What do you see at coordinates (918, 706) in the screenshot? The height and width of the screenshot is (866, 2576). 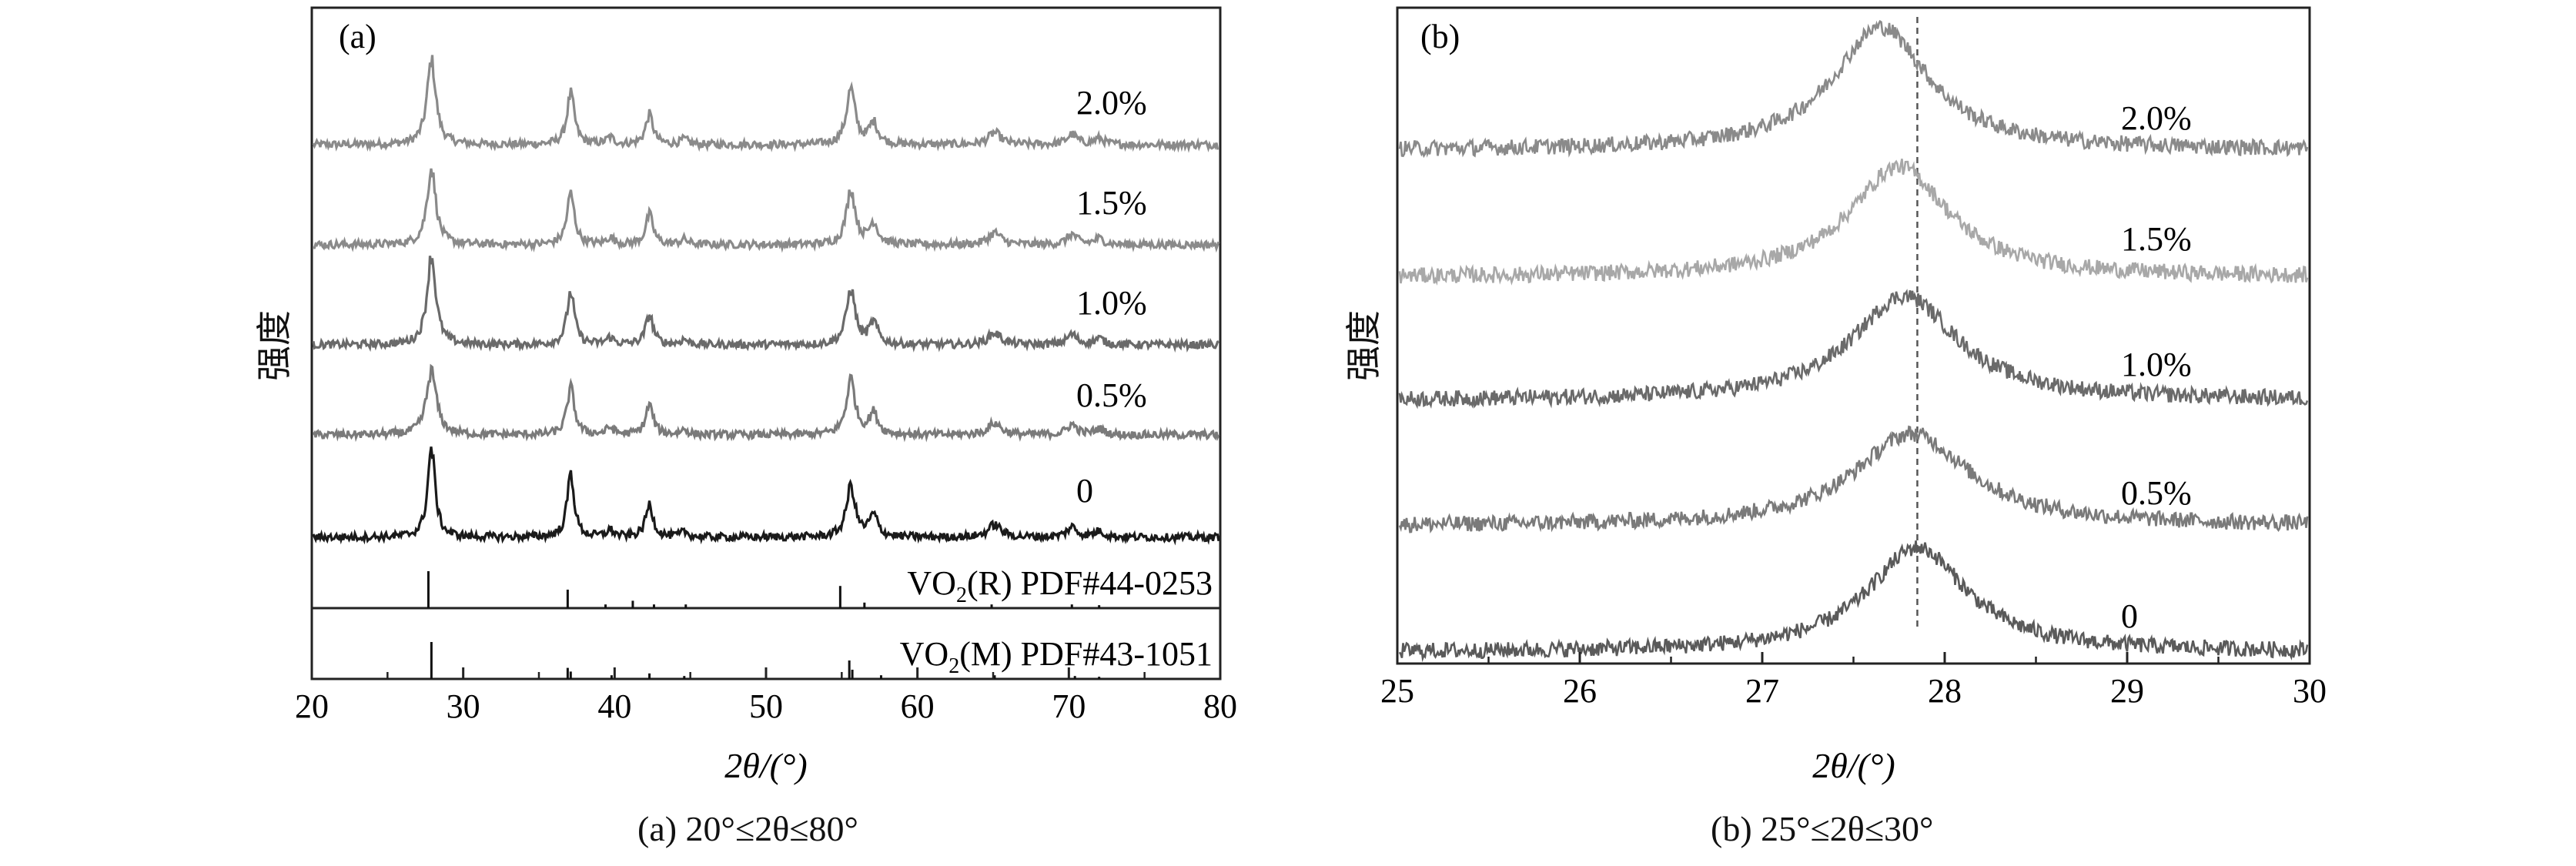 I see `panel-a-x-tick-label: 60` at bounding box center [918, 706].